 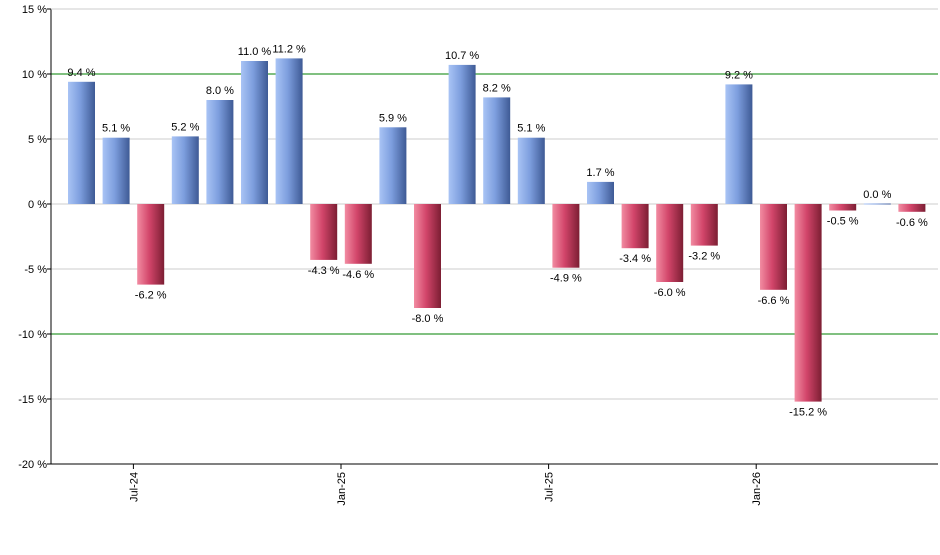 What do you see at coordinates (670, 293) in the screenshot?
I see `data-label: -6.0 %` at bounding box center [670, 293].